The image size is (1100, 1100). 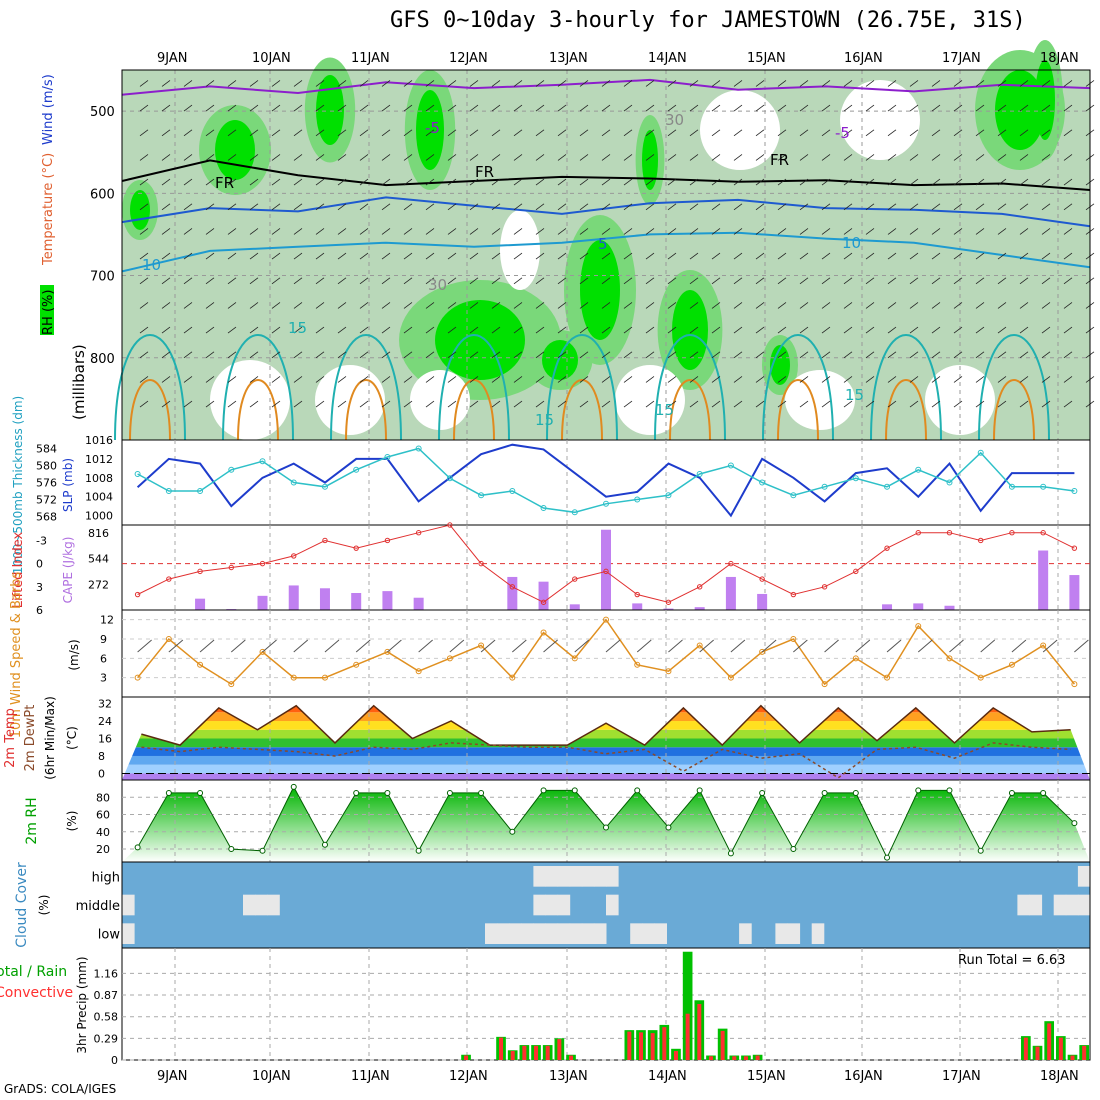 I want to click on wind-speed-line, so click(x=606, y=652).